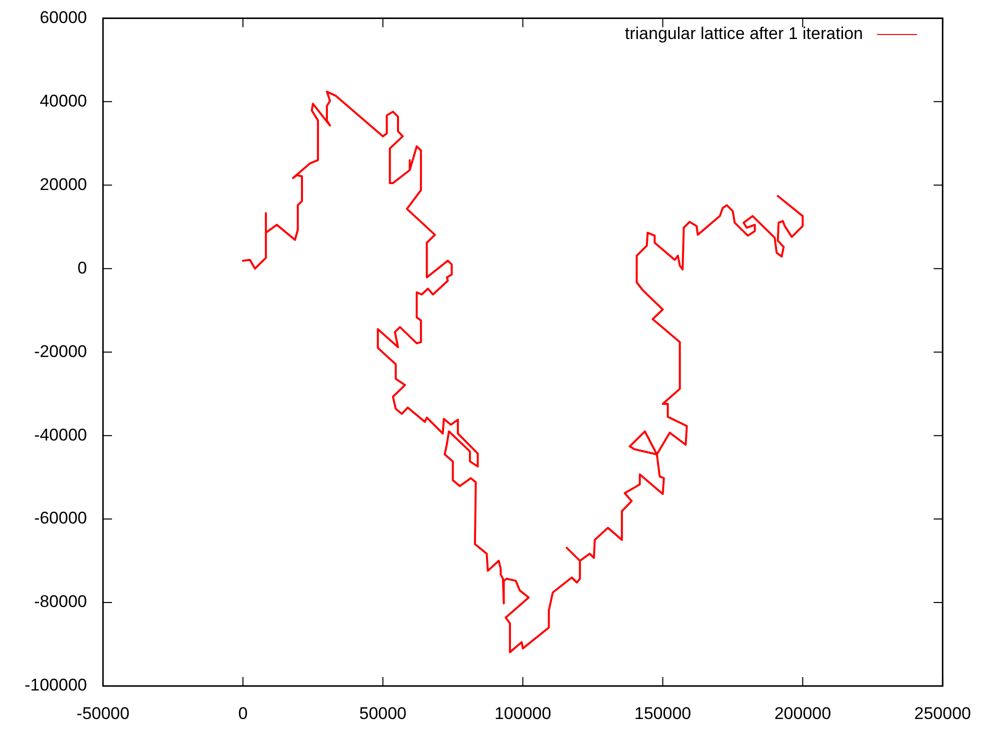  I want to click on x-tick-label: 100000, so click(523, 713).